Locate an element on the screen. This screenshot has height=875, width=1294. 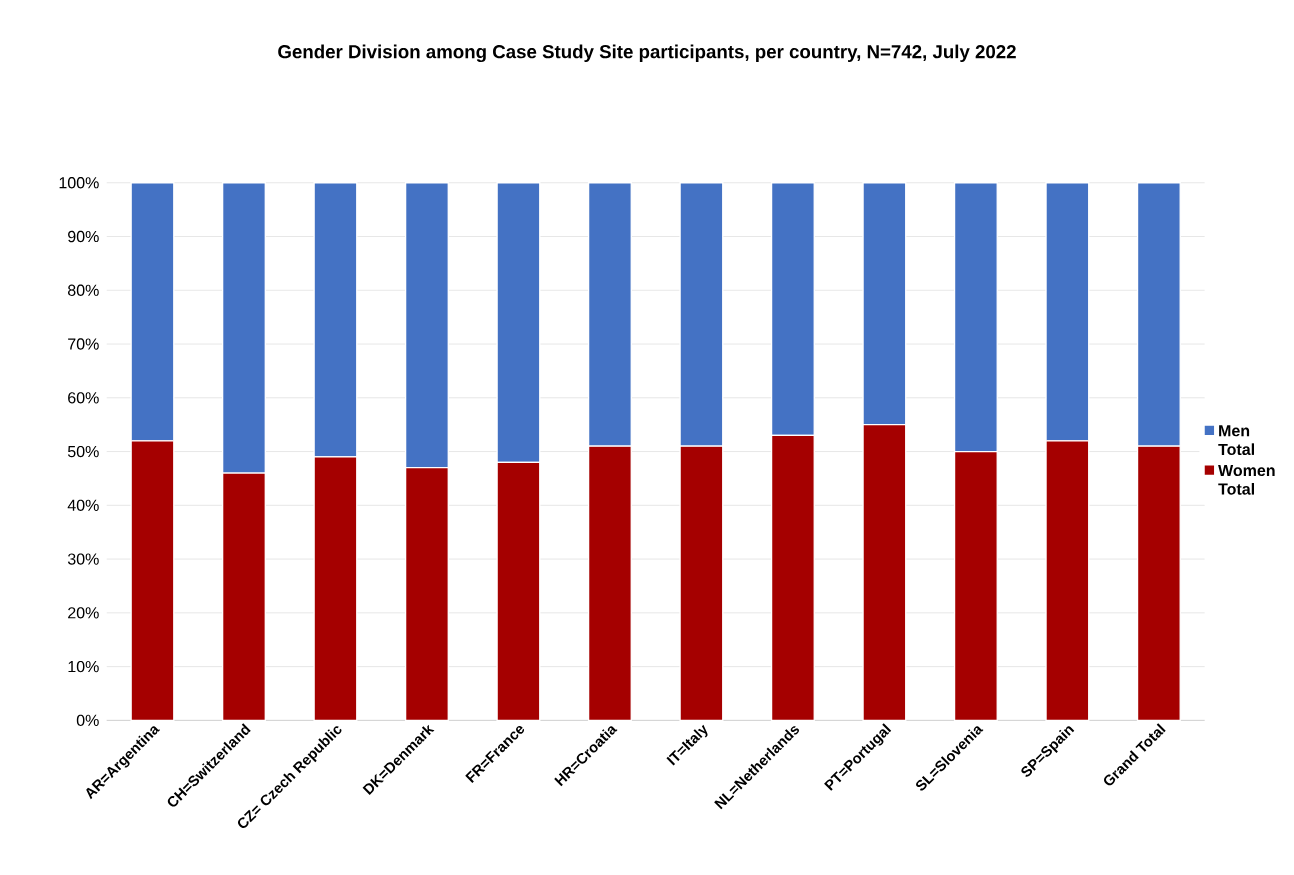
chart-title: Gender Division among Case Study Site participants, per country, N=742, July 2022 is located at coordinates (647, 53).